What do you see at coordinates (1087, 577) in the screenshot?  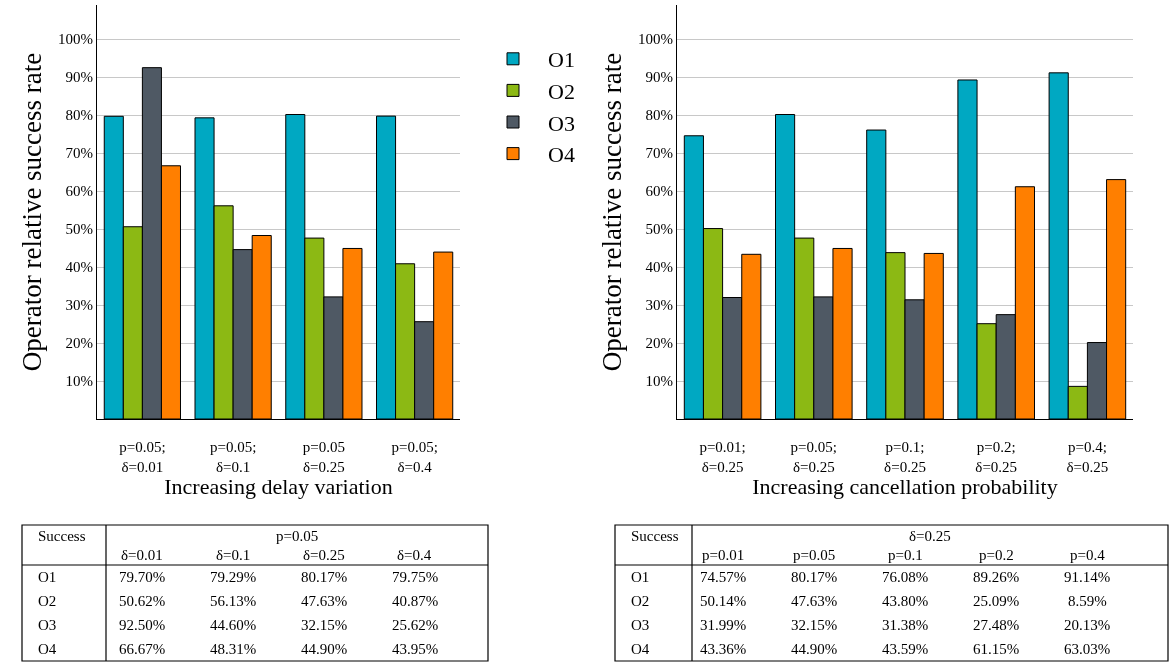 I see `data-label: 91.14%` at bounding box center [1087, 577].